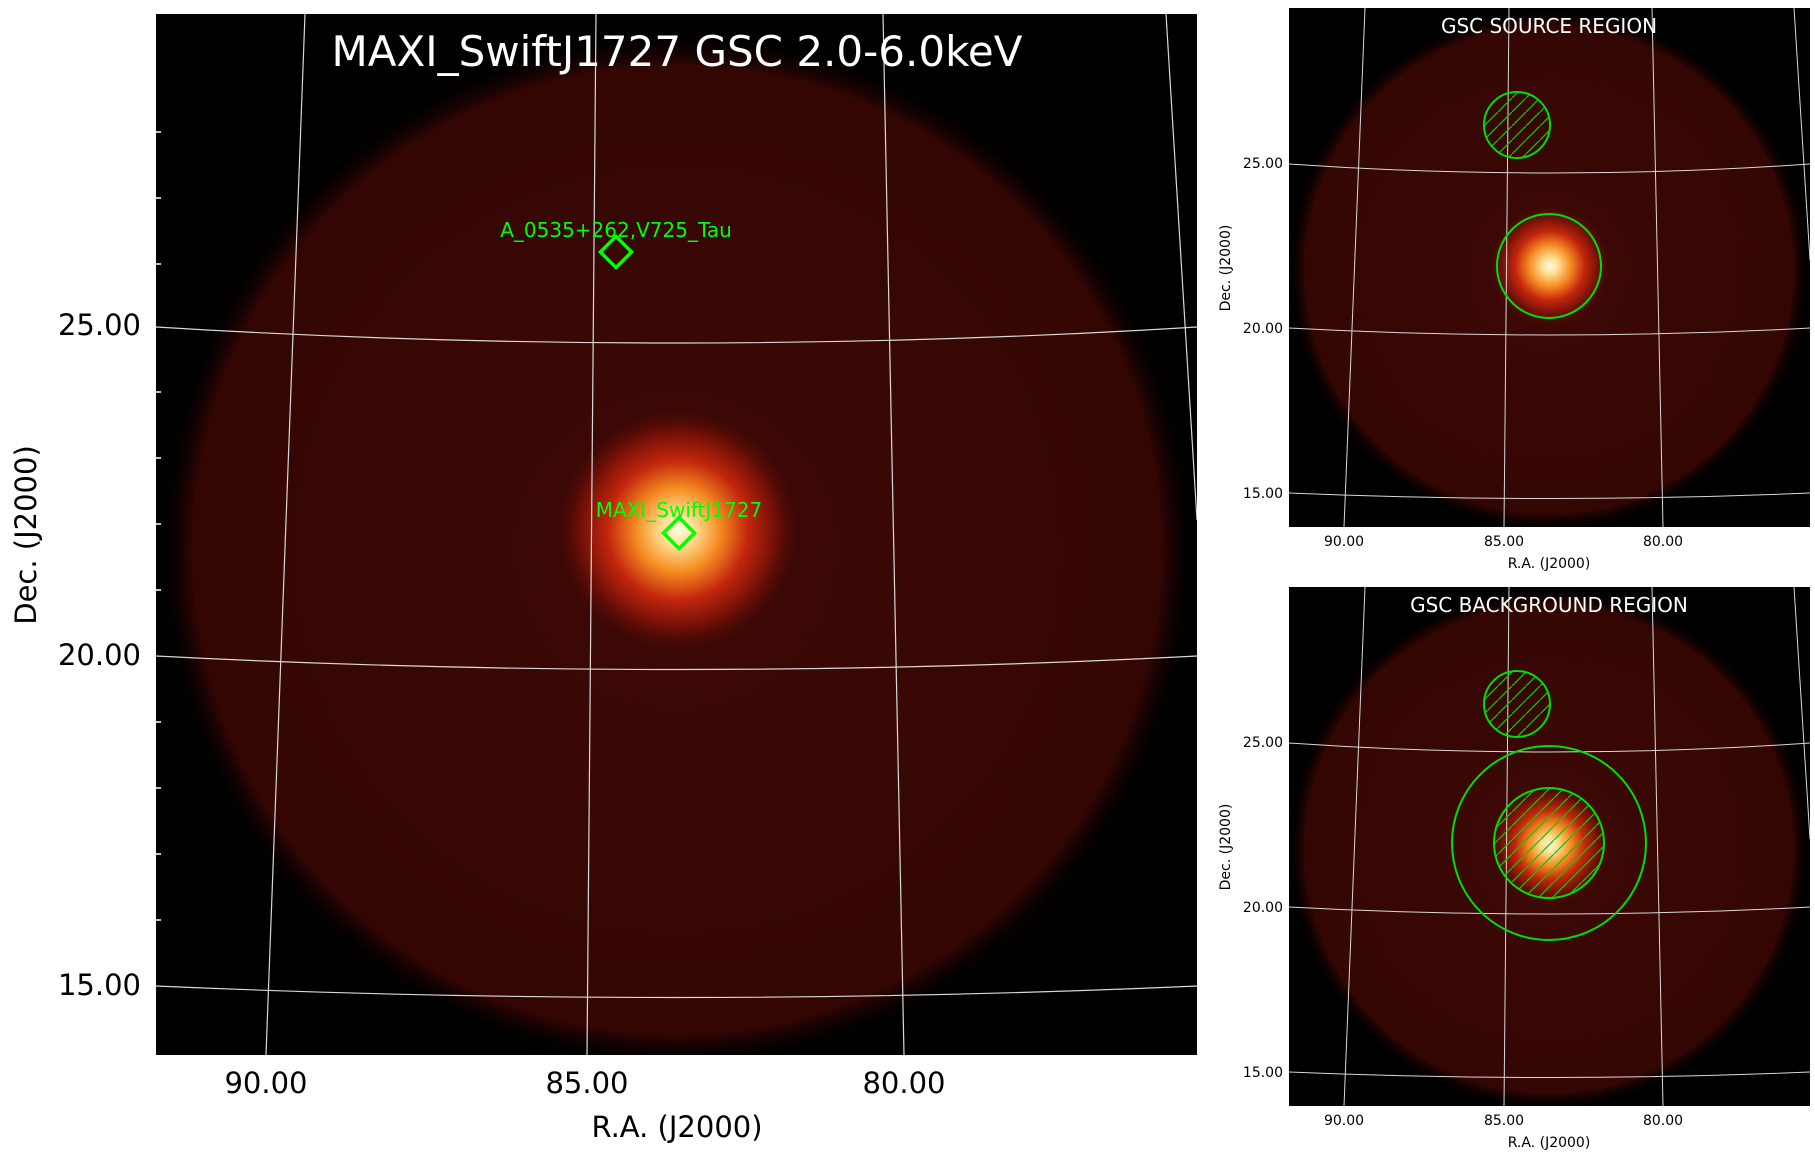 This screenshot has height=1156, width=1815. I want to click on main-xtick-80: 80.00, so click(903, 1083).